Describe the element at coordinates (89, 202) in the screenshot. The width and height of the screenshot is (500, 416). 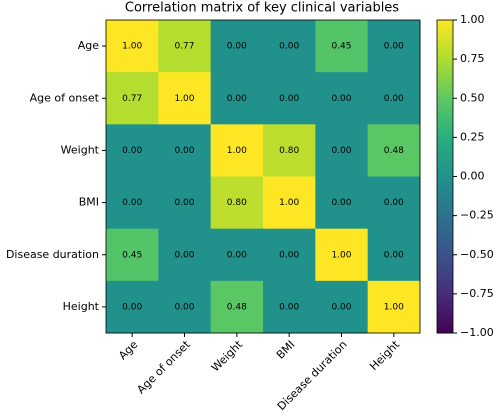
I see `y-tick-label: BMI` at that location.